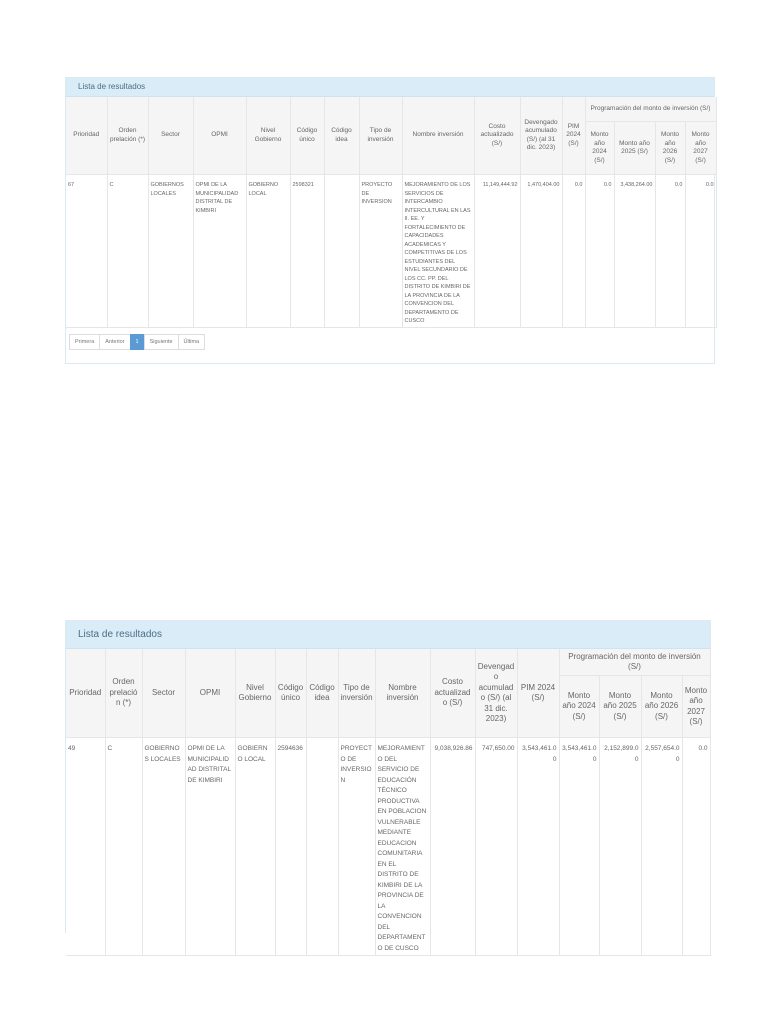 Image resolution: width=768 pixels, height=1024 pixels. What do you see at coordinates (453, 846) in the screenshot?
I see `cell-costo: 9,038,926.86` at bounding box center [453, 846].